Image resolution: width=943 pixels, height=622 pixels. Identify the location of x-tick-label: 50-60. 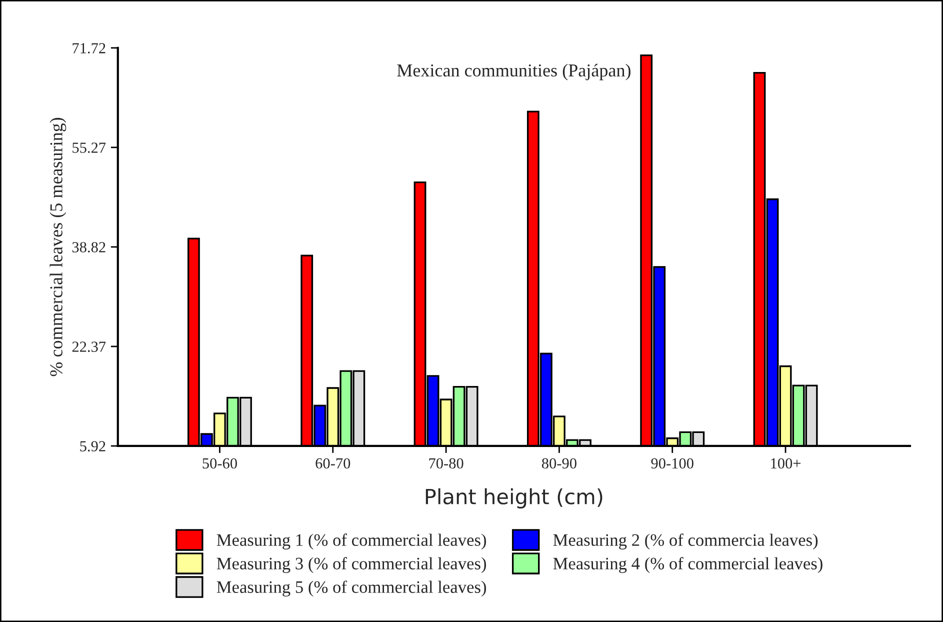
(219, 463).